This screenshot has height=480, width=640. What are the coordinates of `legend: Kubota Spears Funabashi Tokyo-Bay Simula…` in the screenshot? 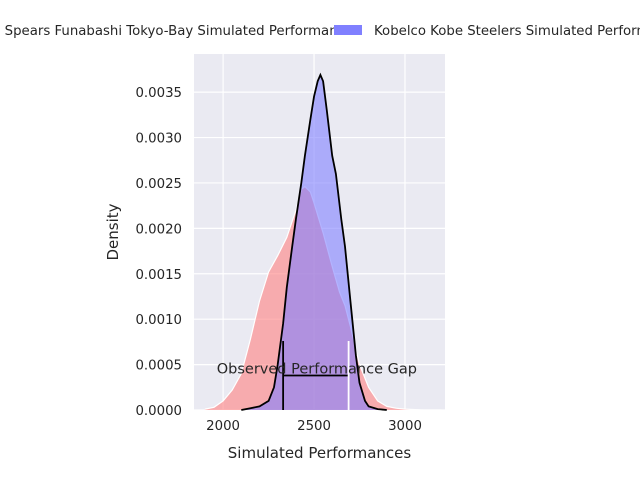 It's located at (320, 31).